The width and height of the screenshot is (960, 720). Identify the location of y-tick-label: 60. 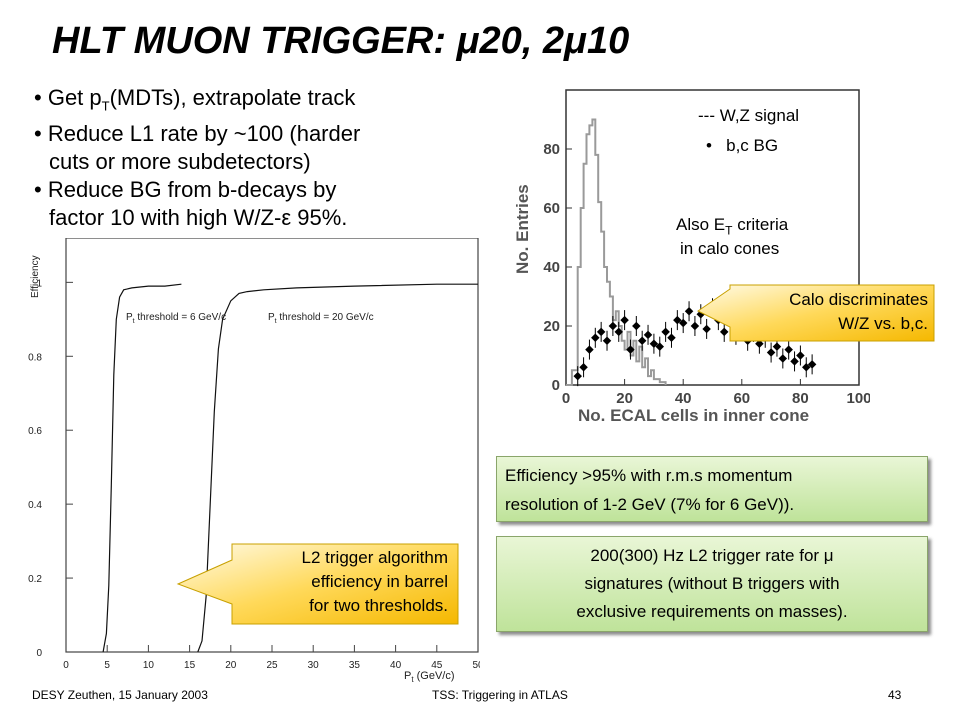
(551, 208).